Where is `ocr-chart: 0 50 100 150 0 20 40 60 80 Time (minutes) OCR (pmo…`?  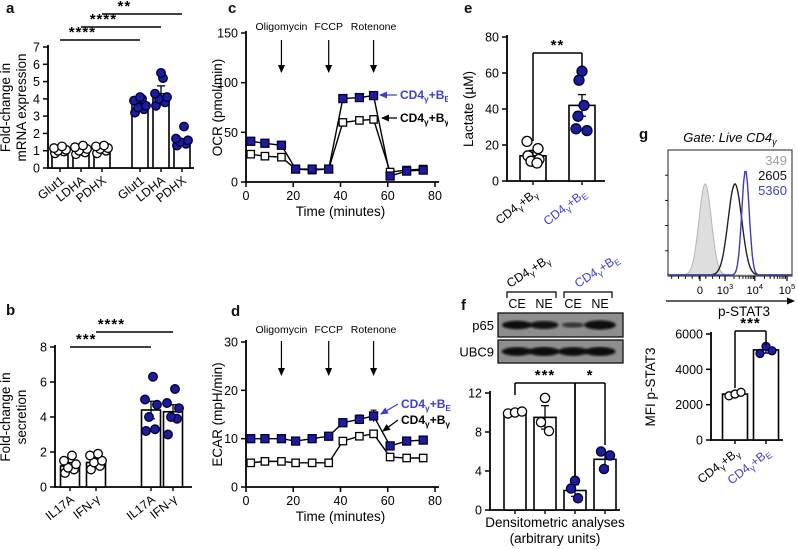
ocr-chart: 0 50 100 150 0 20 40 60 80 Time (minutes) OCR (pmo… is located at coordinates (330, 120).